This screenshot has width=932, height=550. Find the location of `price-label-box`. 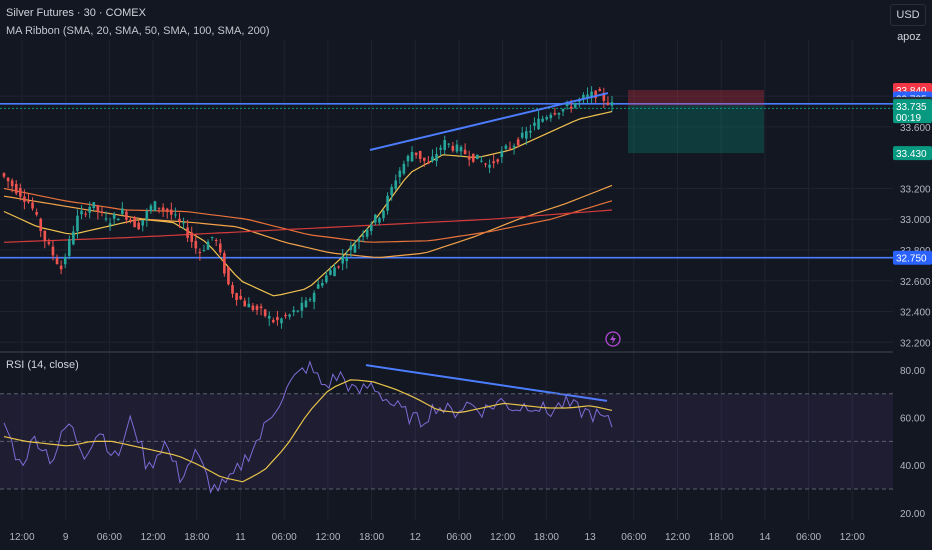

price-label-box is located at coordinates (912, 111).